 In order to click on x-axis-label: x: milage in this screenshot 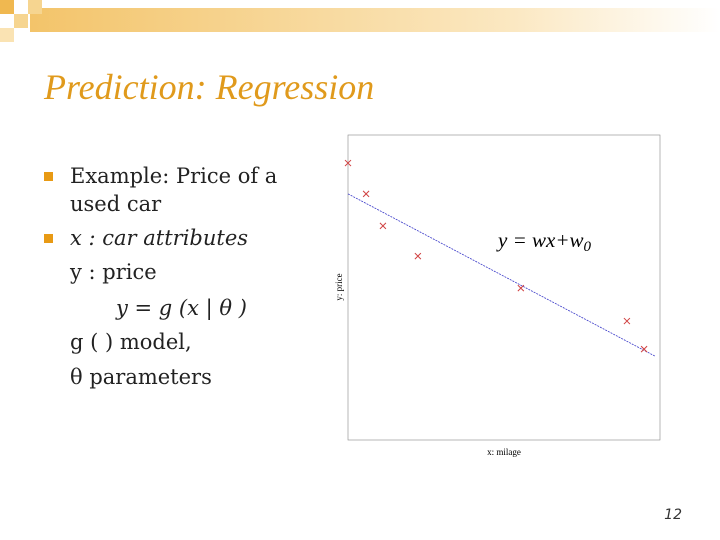, I will do `click(504, 452)`.